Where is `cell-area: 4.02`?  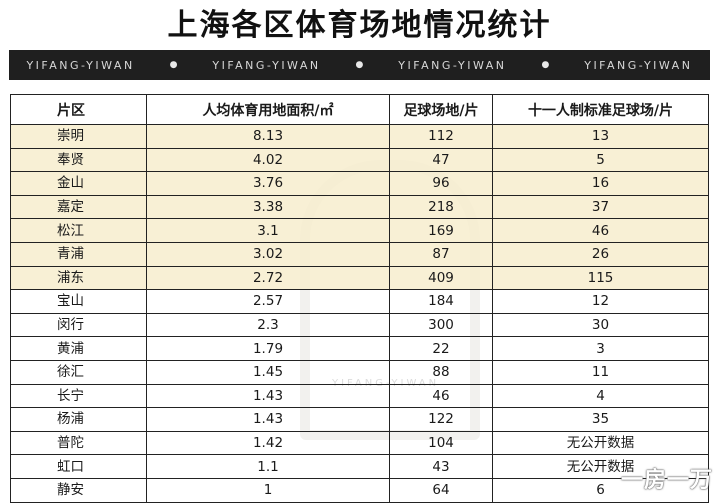
cell-area: 4.02 is located at coordinates (268, 160).